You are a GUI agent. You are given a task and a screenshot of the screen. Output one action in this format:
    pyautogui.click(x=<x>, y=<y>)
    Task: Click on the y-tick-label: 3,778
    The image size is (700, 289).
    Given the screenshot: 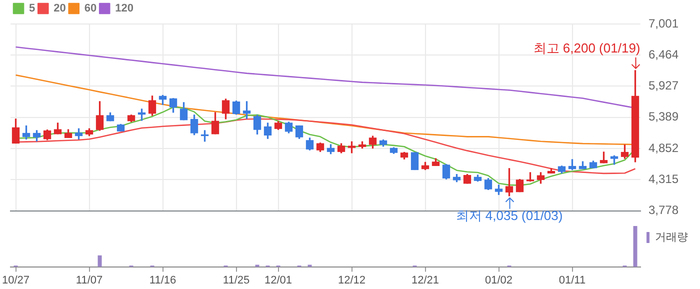 What is the action you would take?
    pyautogui.click(x=663, y=210)
    